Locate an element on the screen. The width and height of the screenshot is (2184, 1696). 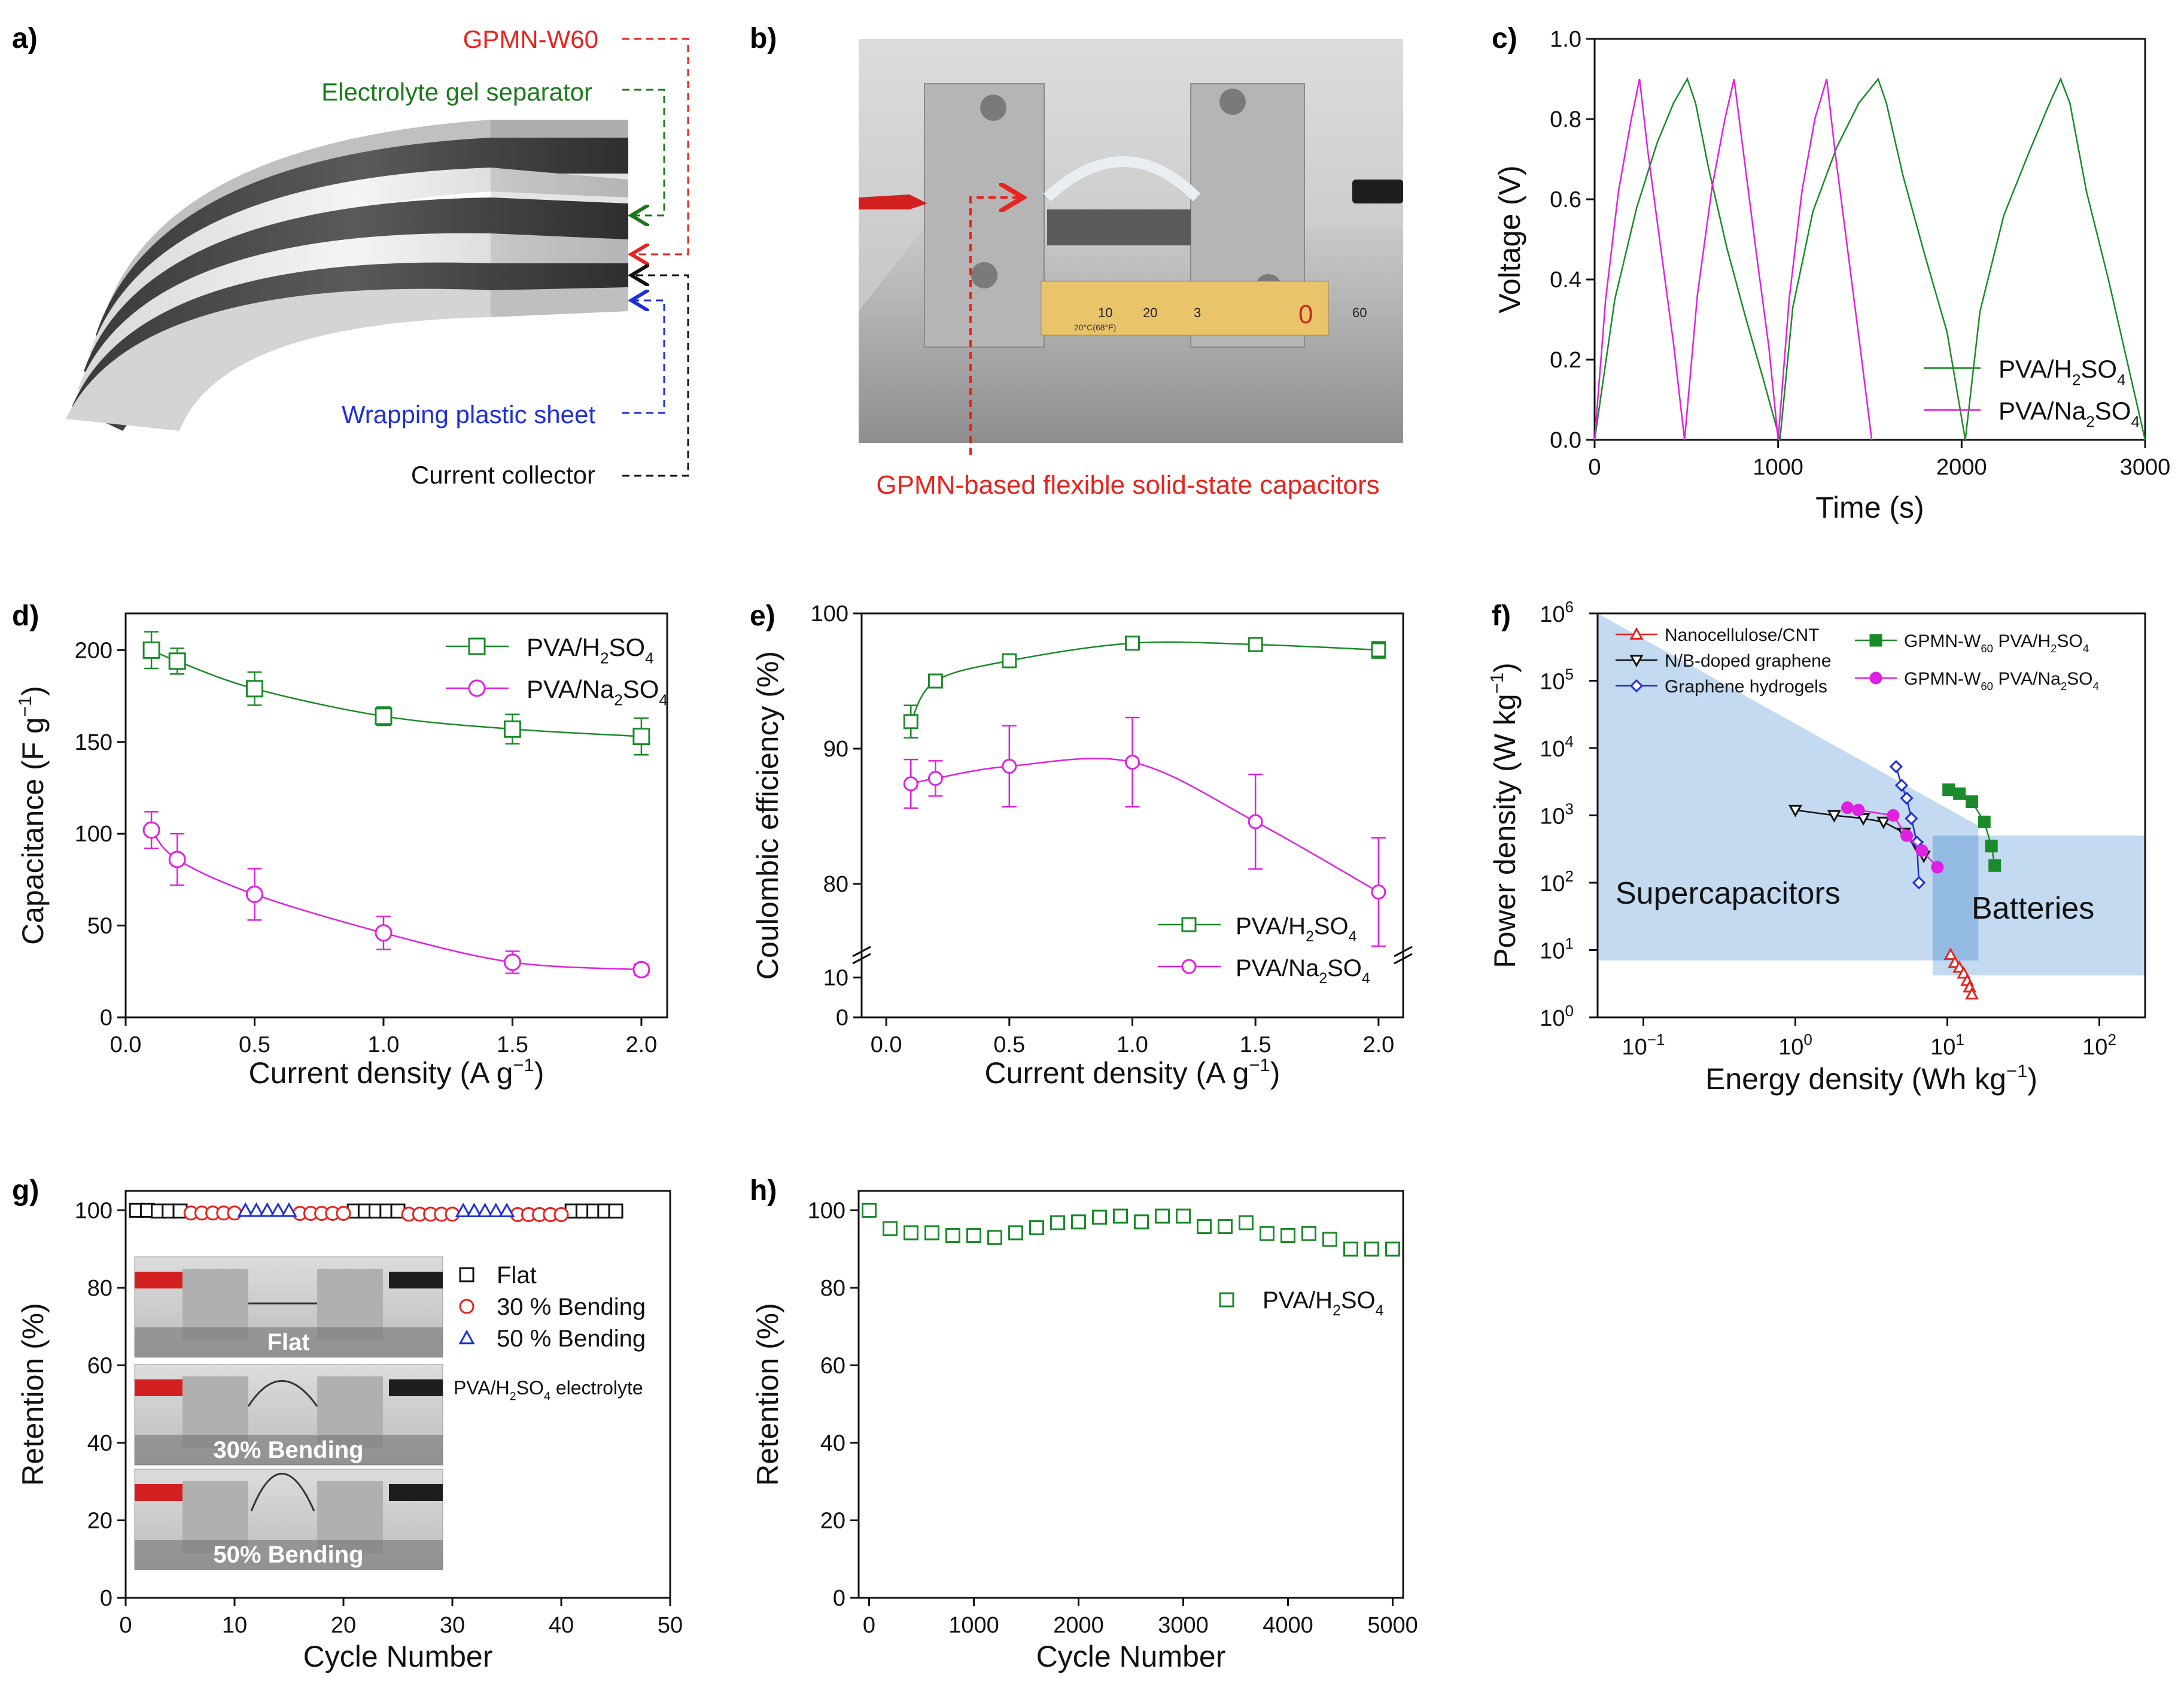
inset-photo-1-caption-band is located at coordinates (289, 1450).